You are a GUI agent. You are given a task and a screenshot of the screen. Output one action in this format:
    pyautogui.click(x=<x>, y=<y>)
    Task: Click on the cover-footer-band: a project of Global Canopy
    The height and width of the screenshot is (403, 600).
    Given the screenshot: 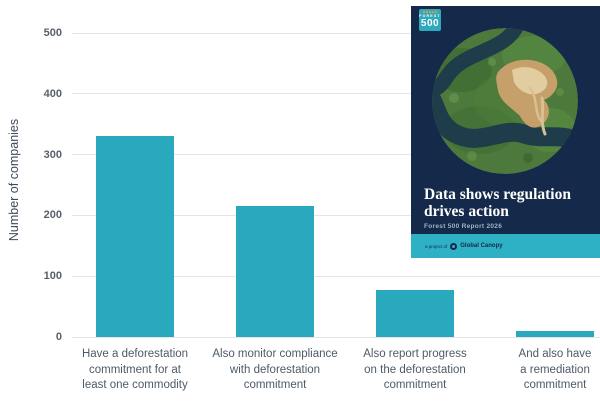 What is the action you would take?
    pyautogui.click(x=505, y=246)
    